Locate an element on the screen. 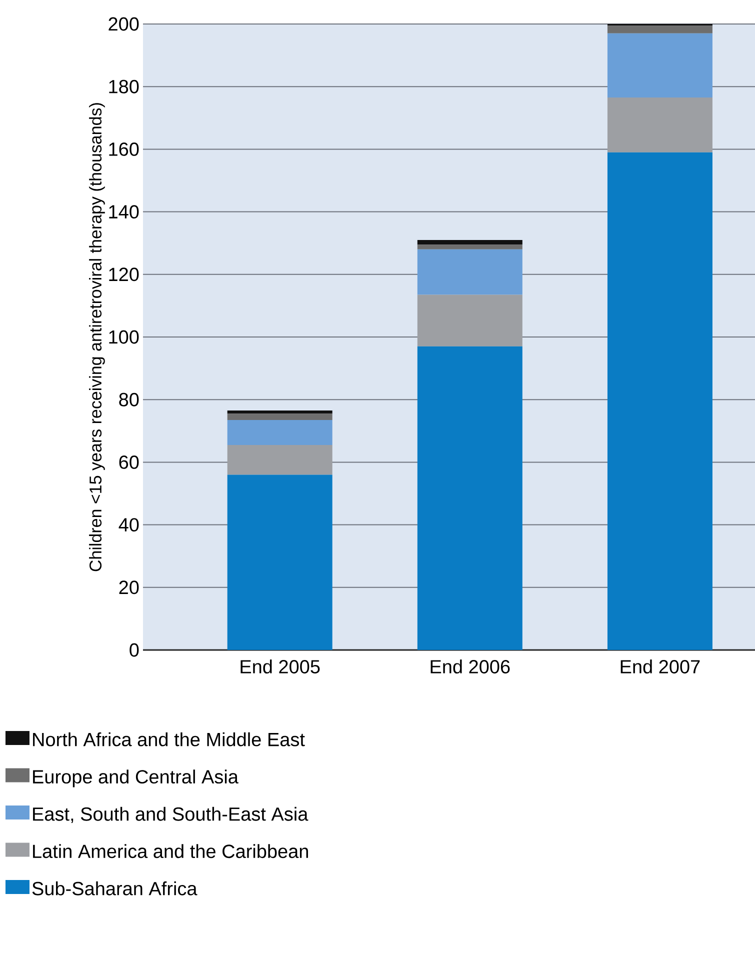 The height and width of the screenshot is (954, 755). y-axis-title: Children <15 years receiving antiretroviral therapy (thousands) is located at coordinates (97, 337).